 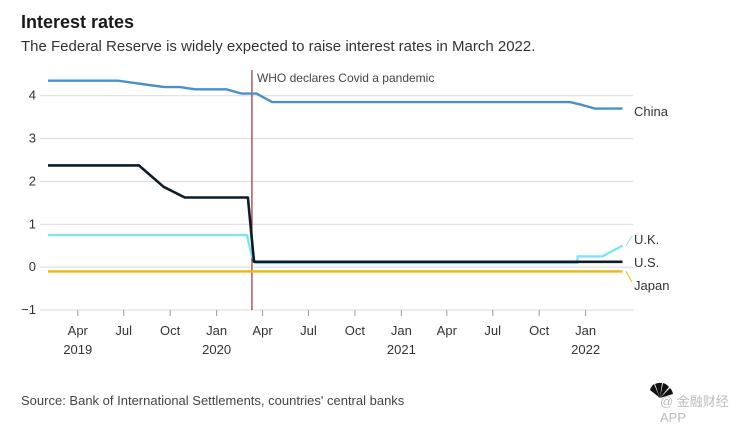 What do you see at coordinates (694, 409) in the screenshot?
I see `watermark-text: @ 金融财经APP` at bounding box center [694, 409].